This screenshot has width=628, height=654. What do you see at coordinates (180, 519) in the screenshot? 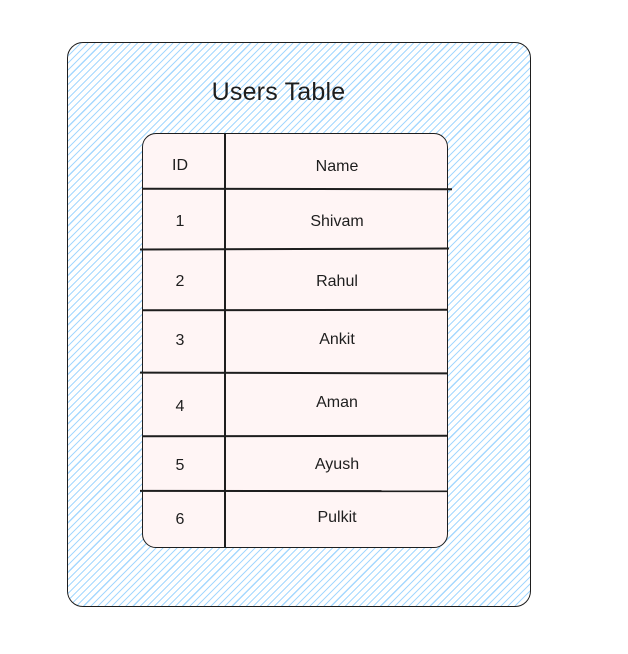
I see `row-6-id: 6` at bounding box center [180, 519].